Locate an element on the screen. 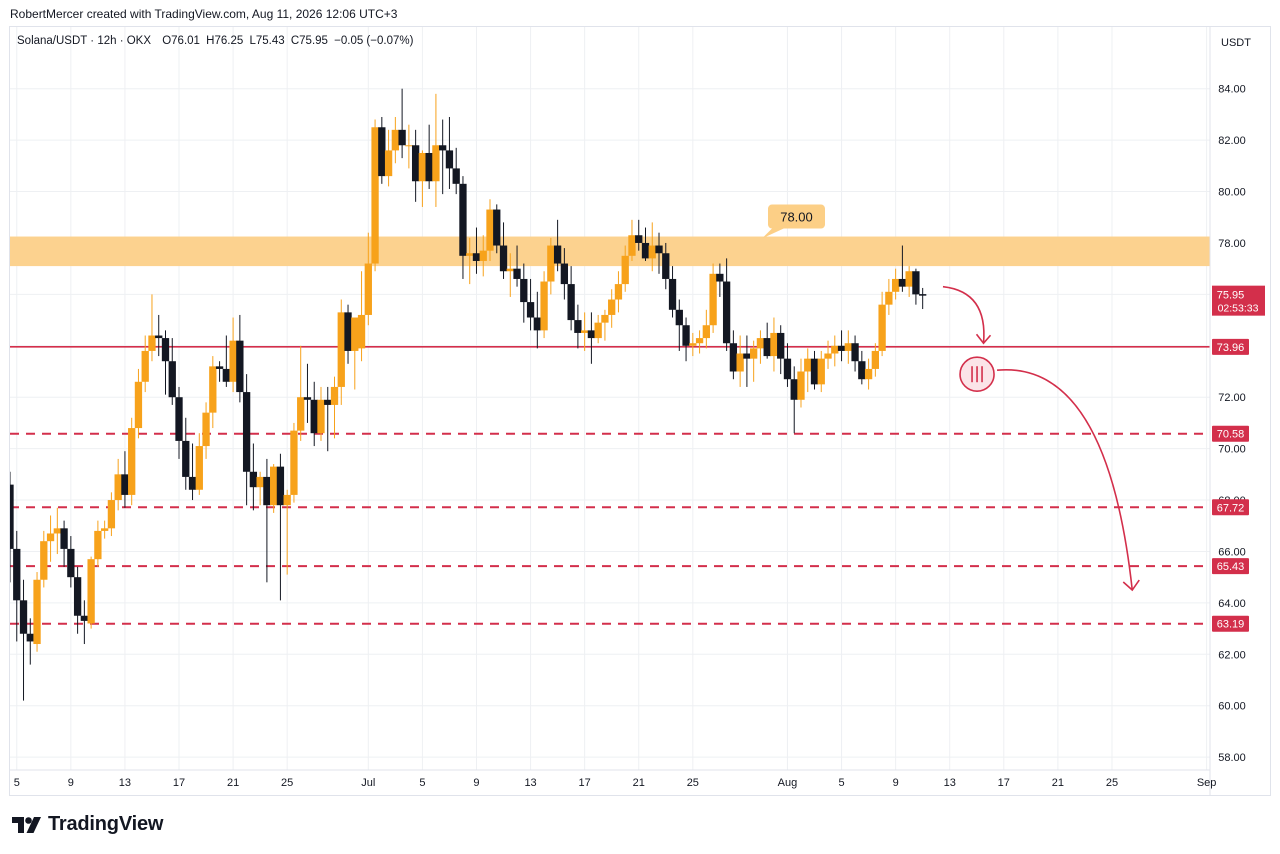 The image size is (1280, 854). level-label: 73.96 is located at coordinates (1231, 348).